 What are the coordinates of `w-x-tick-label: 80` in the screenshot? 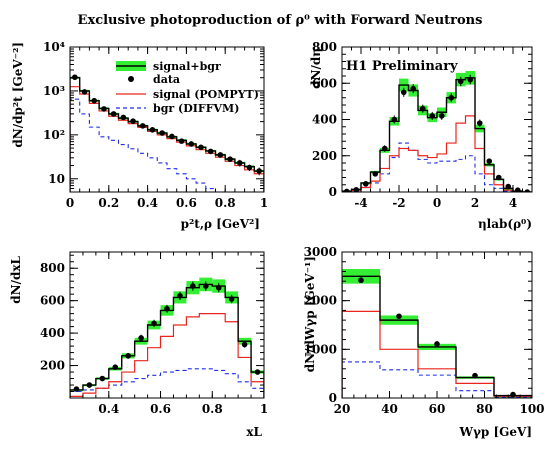 It's located at (484, 409).